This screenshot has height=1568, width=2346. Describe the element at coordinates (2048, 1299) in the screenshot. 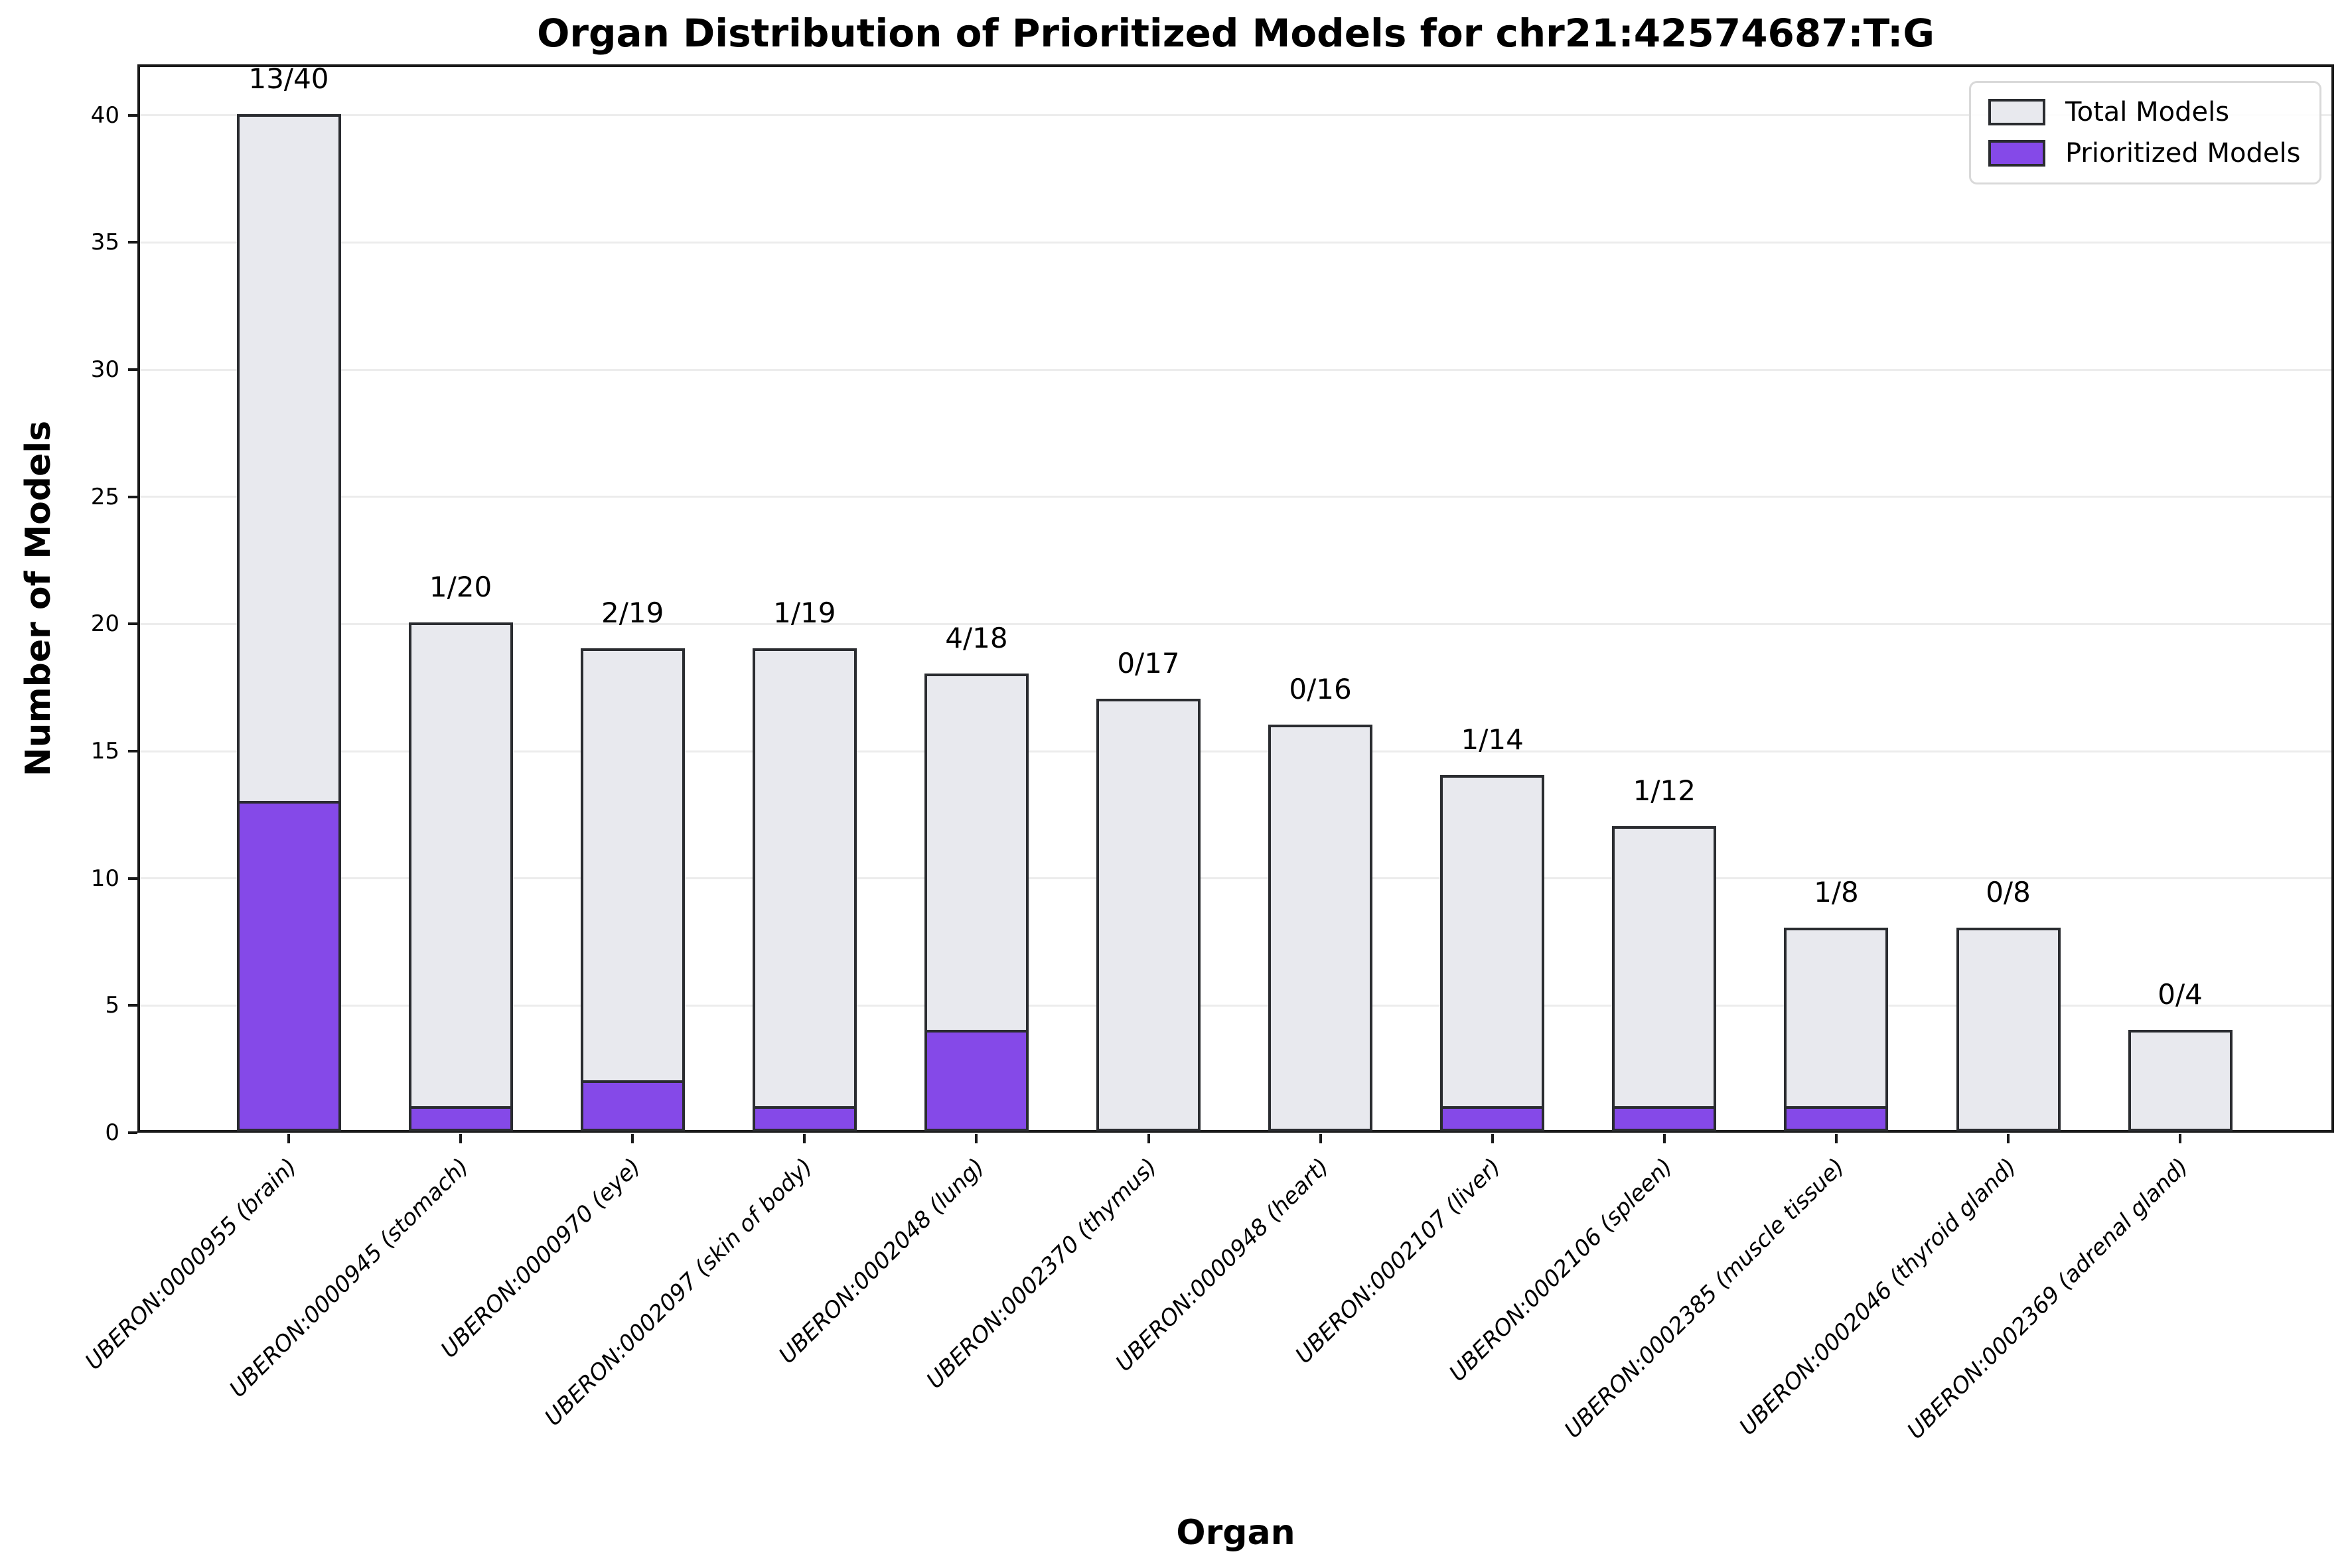

I see `x-tick-label: UBERON:0002369 (adrenal gland)` at that location.